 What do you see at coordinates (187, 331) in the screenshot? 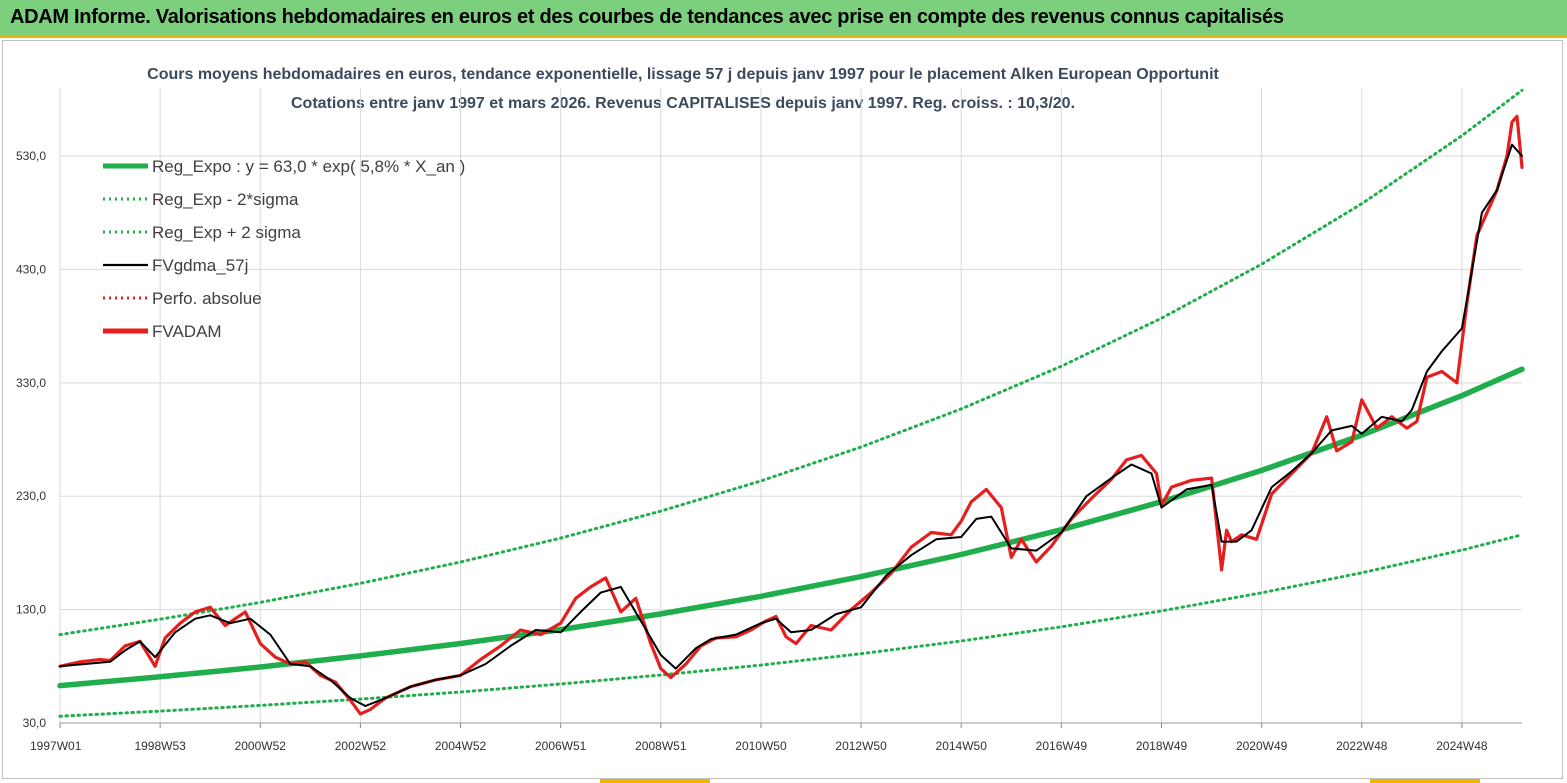
I see `legend-label: FVADAM` at bounding box center [187, 331].